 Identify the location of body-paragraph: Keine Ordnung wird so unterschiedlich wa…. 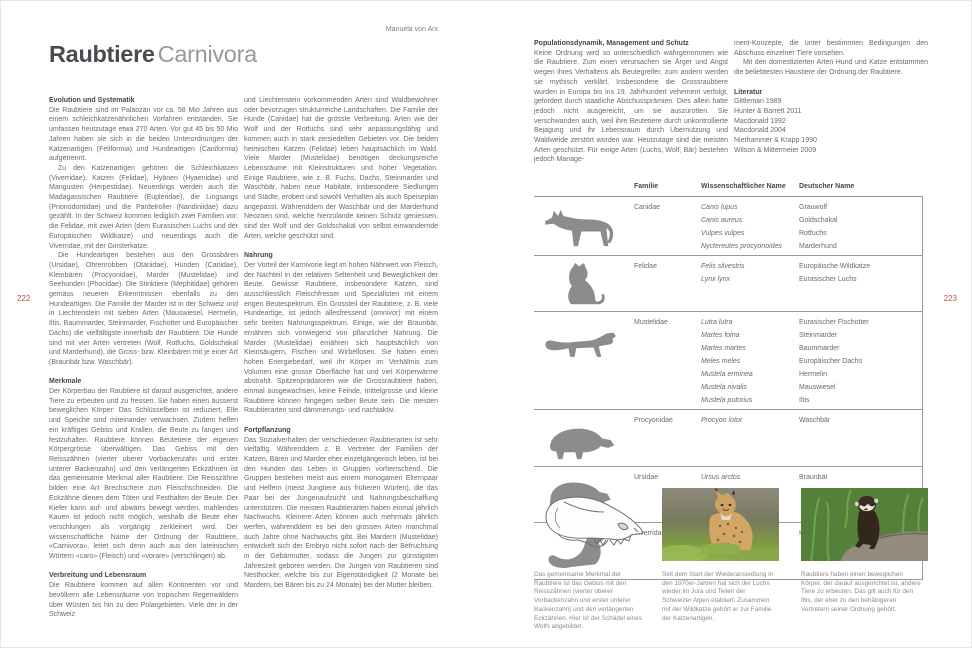
(631, 106).